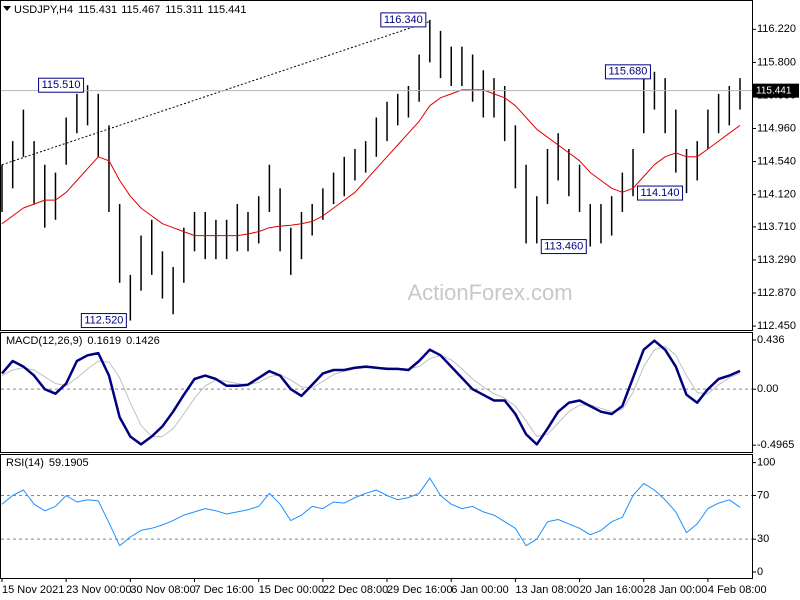 This screenshot has width=800, height=600. What do you see at coordinates (25, 463) in the screenshot?
I see `panel-title: RSI(14)` at bounding box center [25, 463].